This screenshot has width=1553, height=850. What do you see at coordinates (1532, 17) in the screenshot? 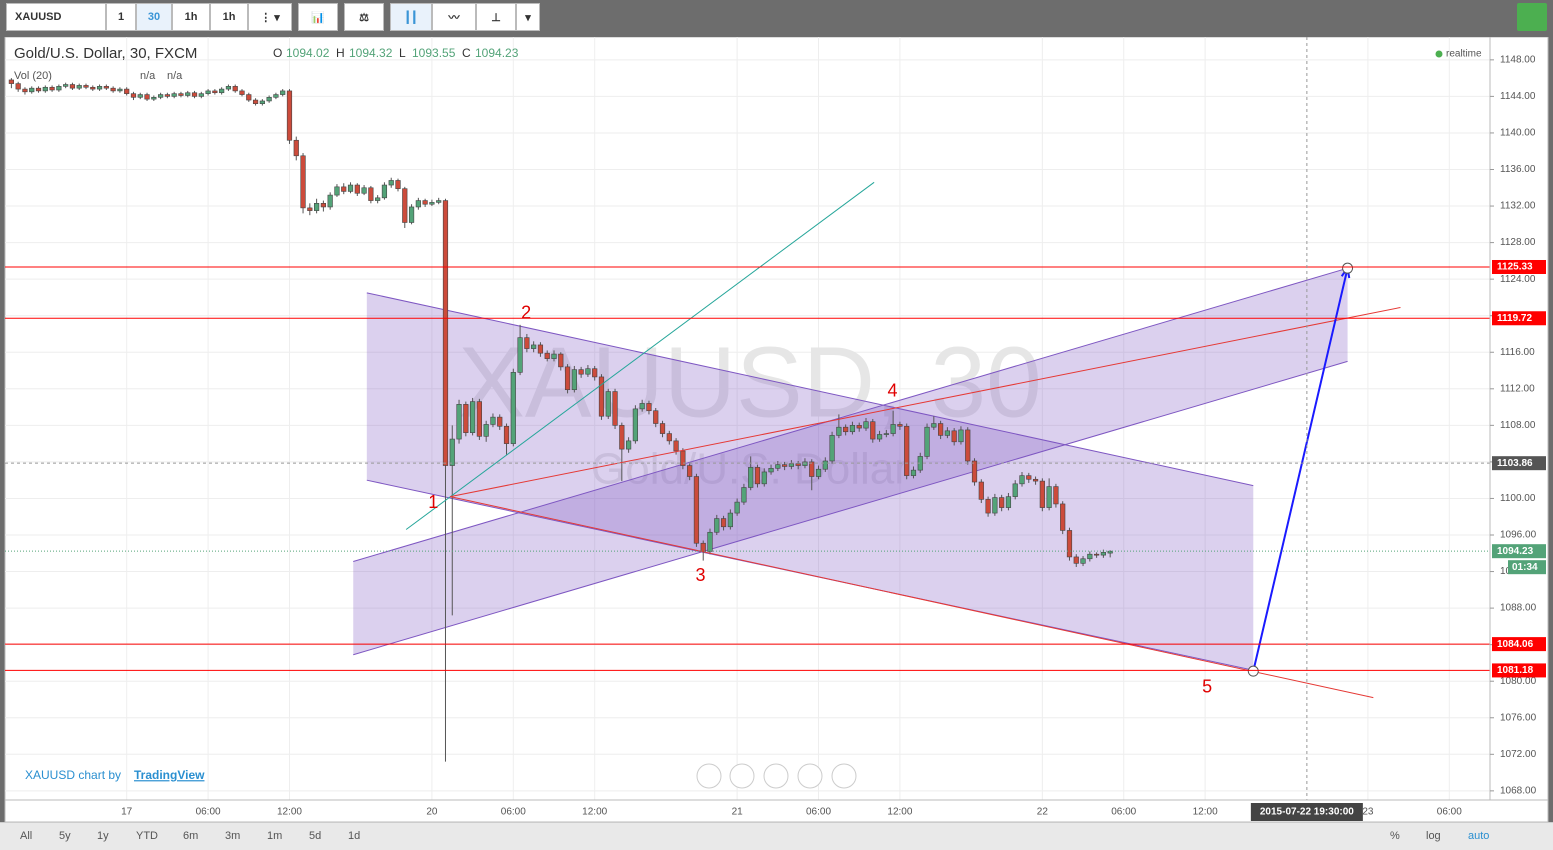
I see `snapshot-button` at bounding box center [1532, 17].